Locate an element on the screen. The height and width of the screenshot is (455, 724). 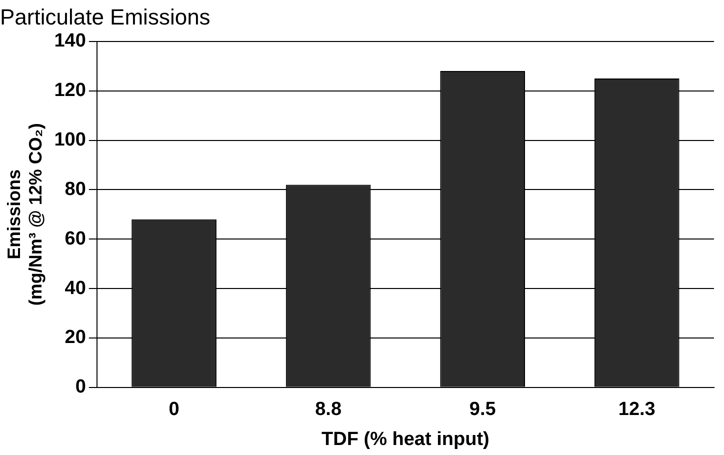
y-tick-label: 40 is located at coordinates (75, 288).